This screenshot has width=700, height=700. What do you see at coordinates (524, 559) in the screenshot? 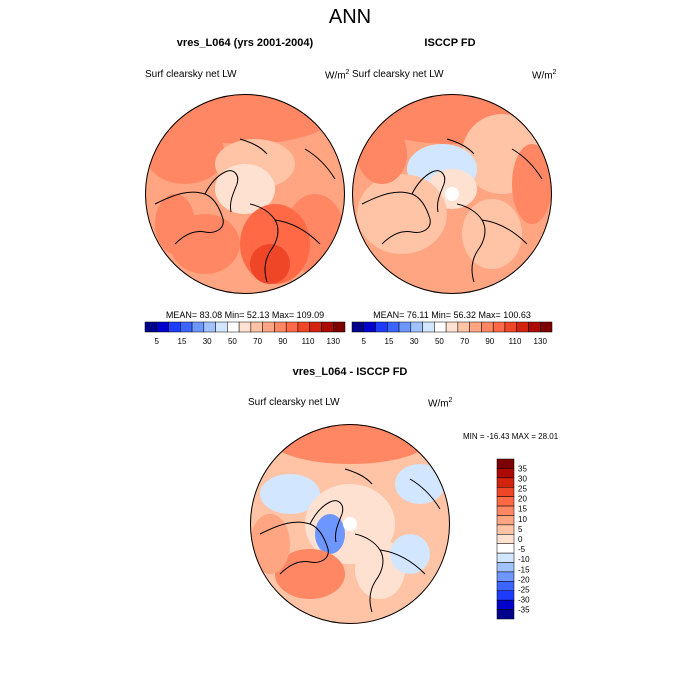
I see `colorbar-tick-label: -10` at bounding box center [524, 559].